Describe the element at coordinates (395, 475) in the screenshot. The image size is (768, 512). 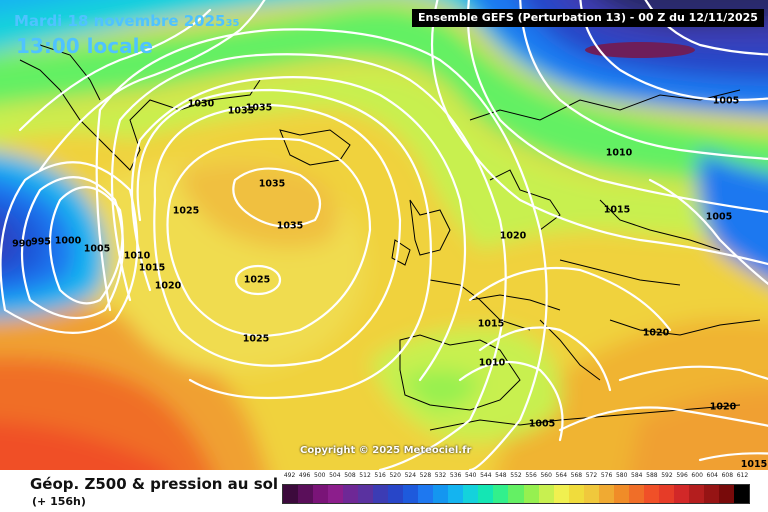
I see `legend-value: 520` at that location.